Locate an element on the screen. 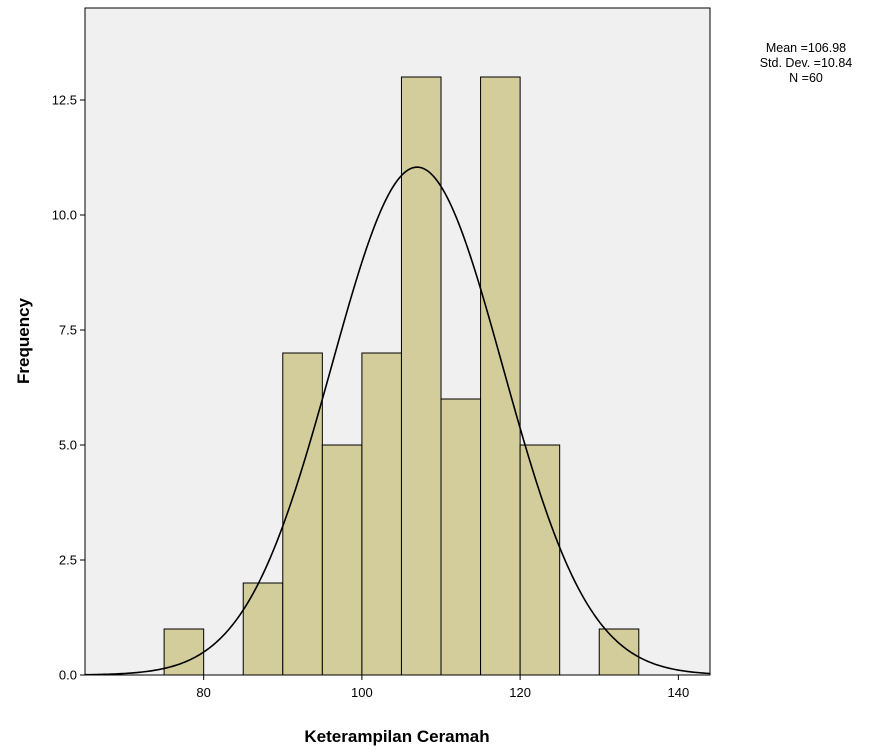  y-tick-label: 7.5 is located at coordinates (68, 330).